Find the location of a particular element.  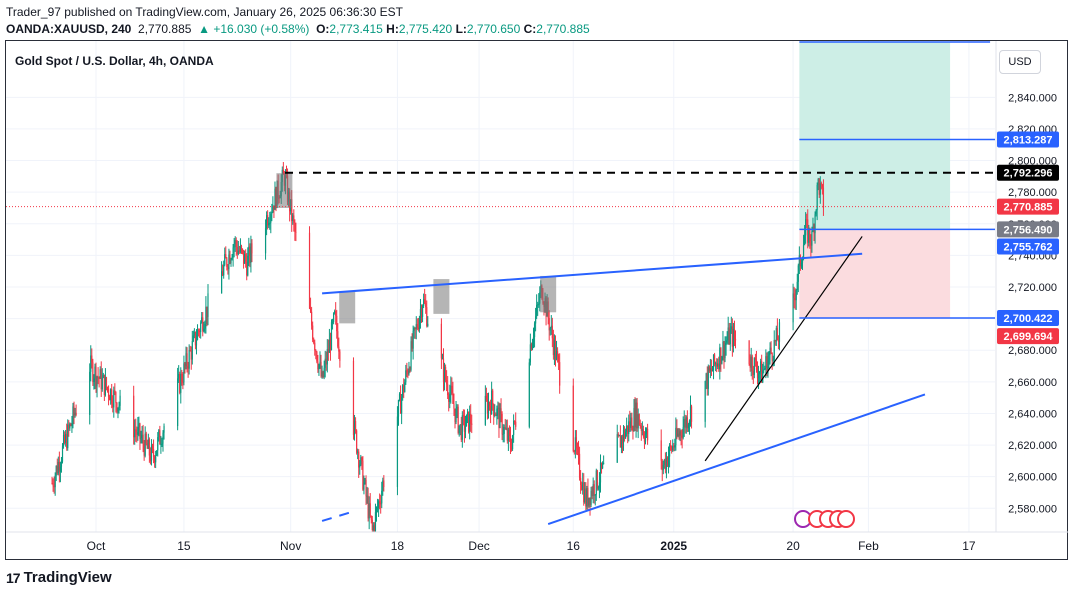

x-tick-label: 2025 is located at coordinates (673, 546).